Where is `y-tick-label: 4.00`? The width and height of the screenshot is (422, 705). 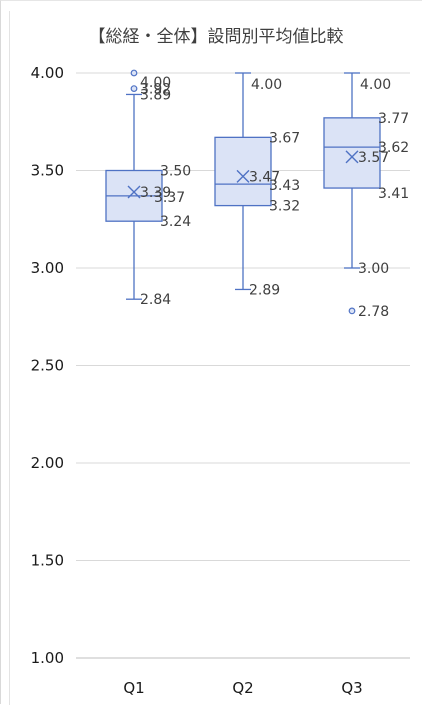
y-tick-label: 4.00 is located at coordinates (47, 73).